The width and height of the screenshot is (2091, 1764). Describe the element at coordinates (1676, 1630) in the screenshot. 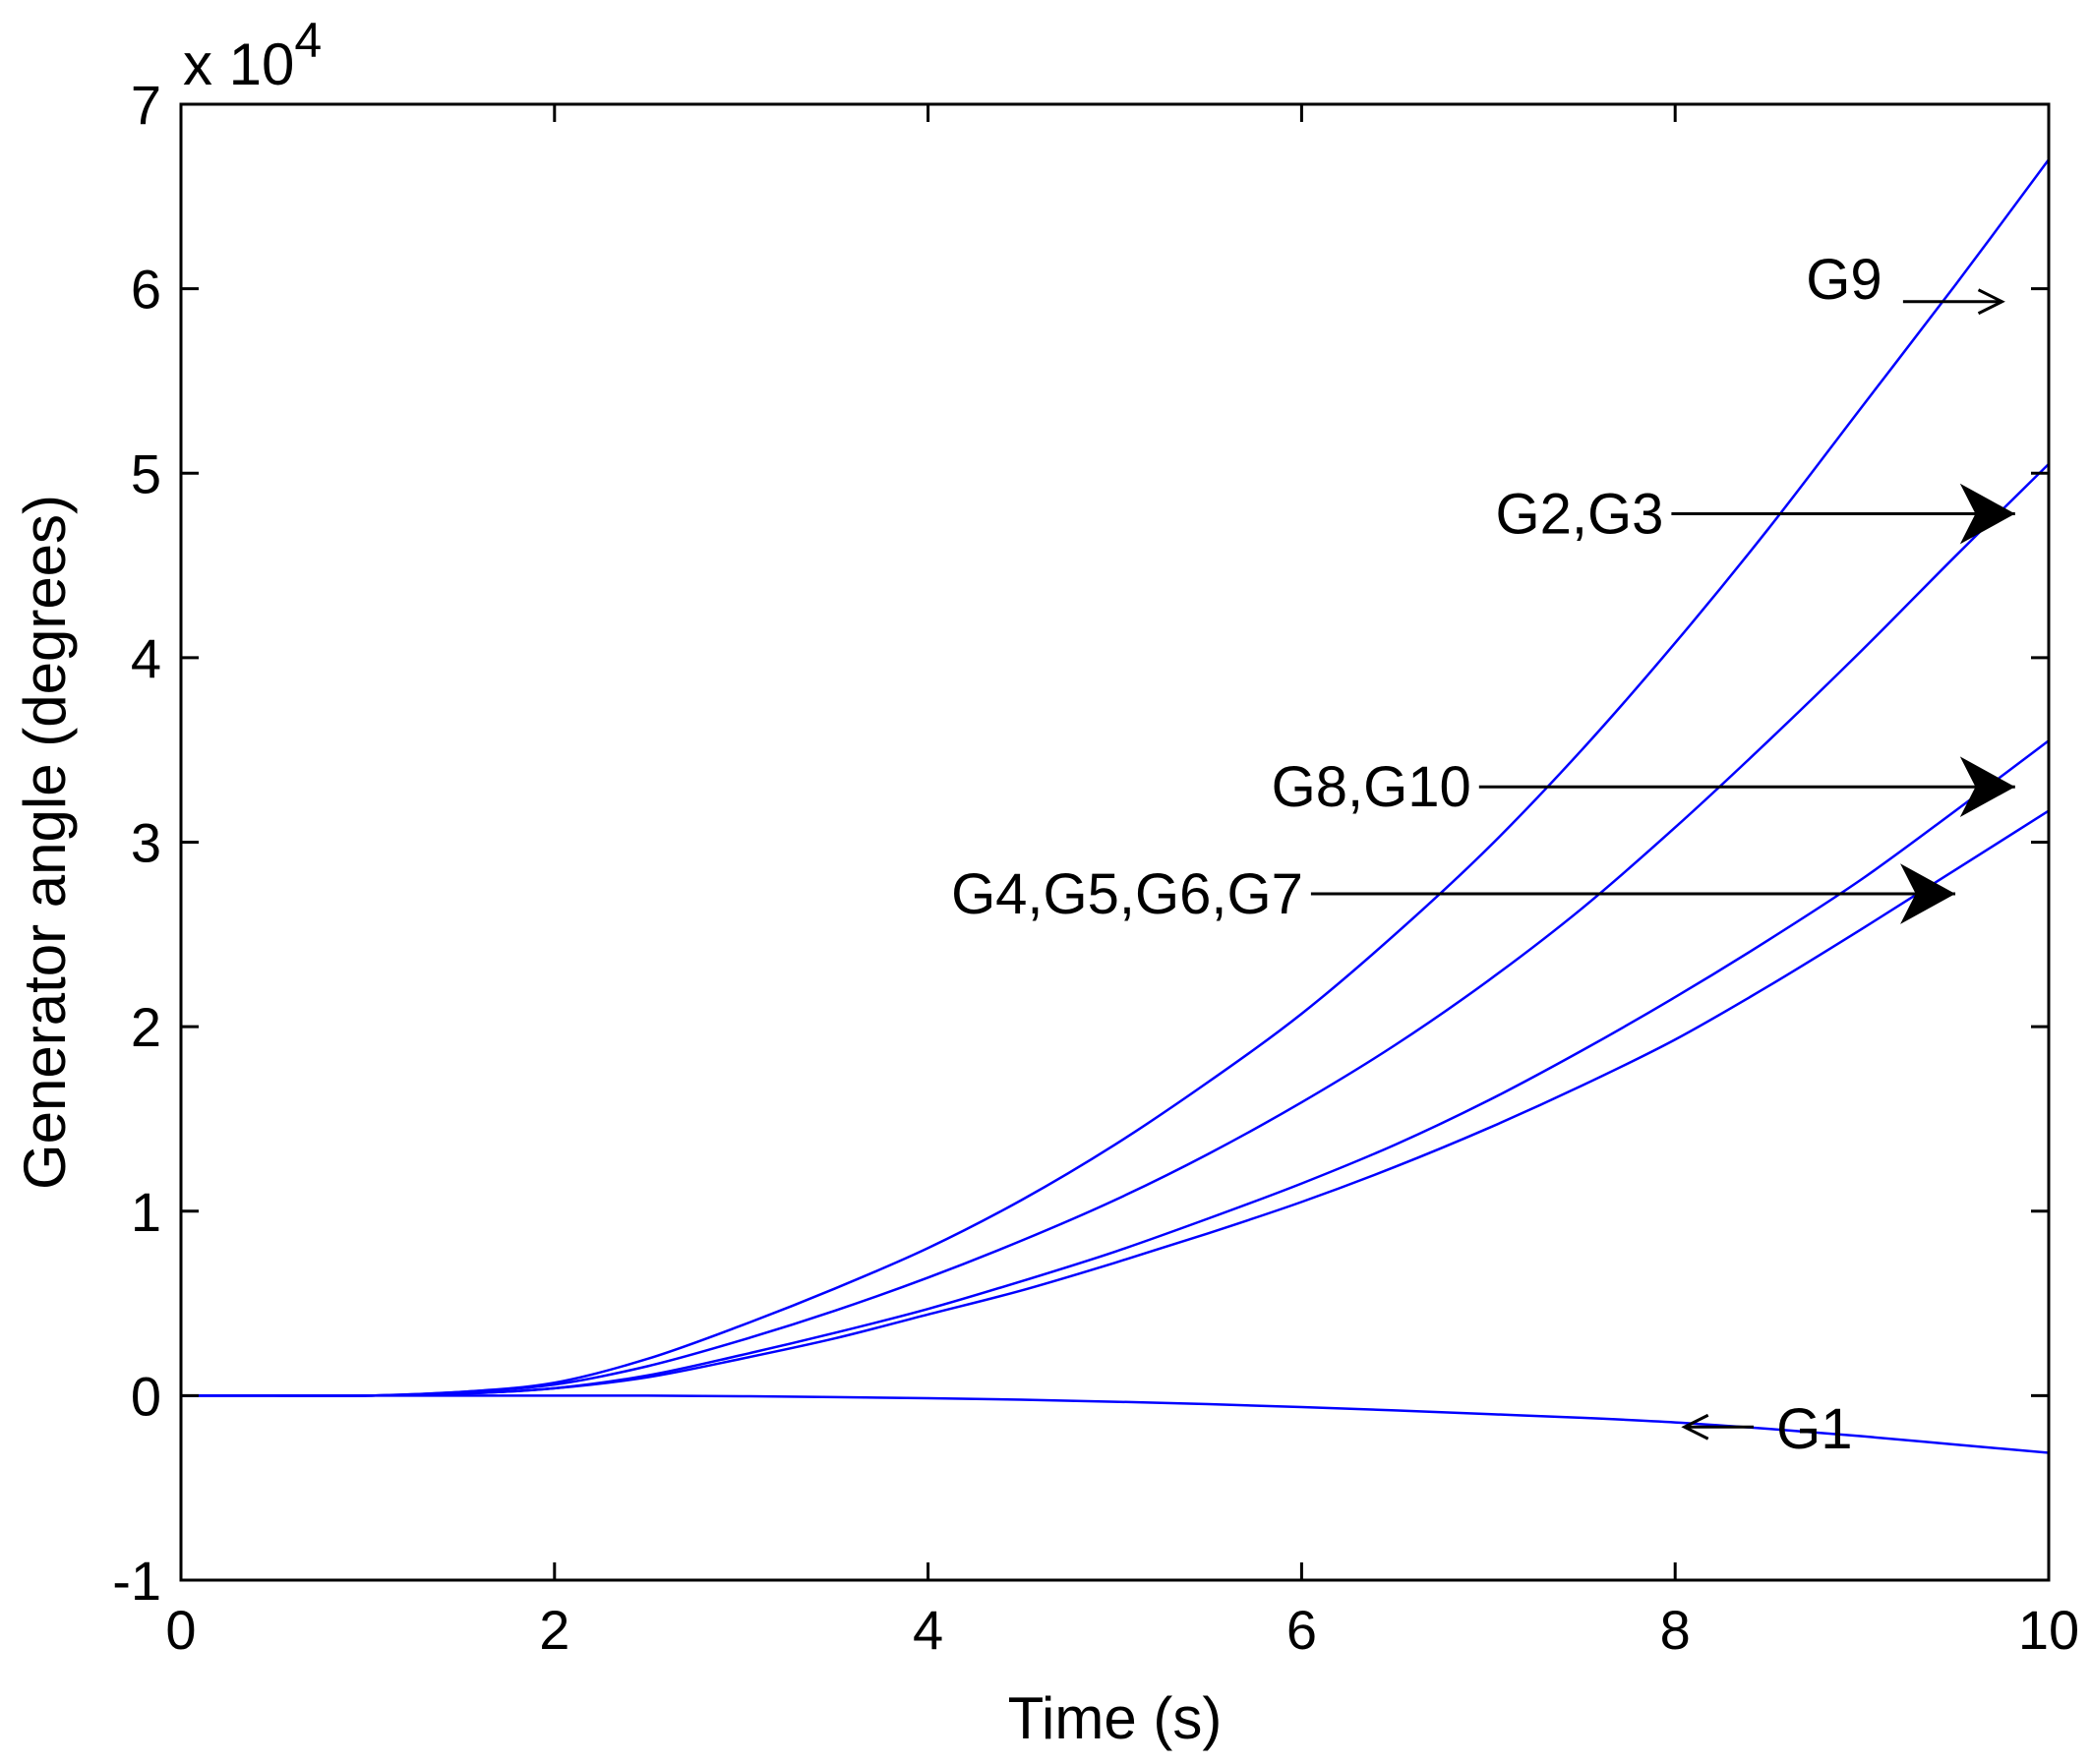

I see `x-tick-label: 8` at that location.